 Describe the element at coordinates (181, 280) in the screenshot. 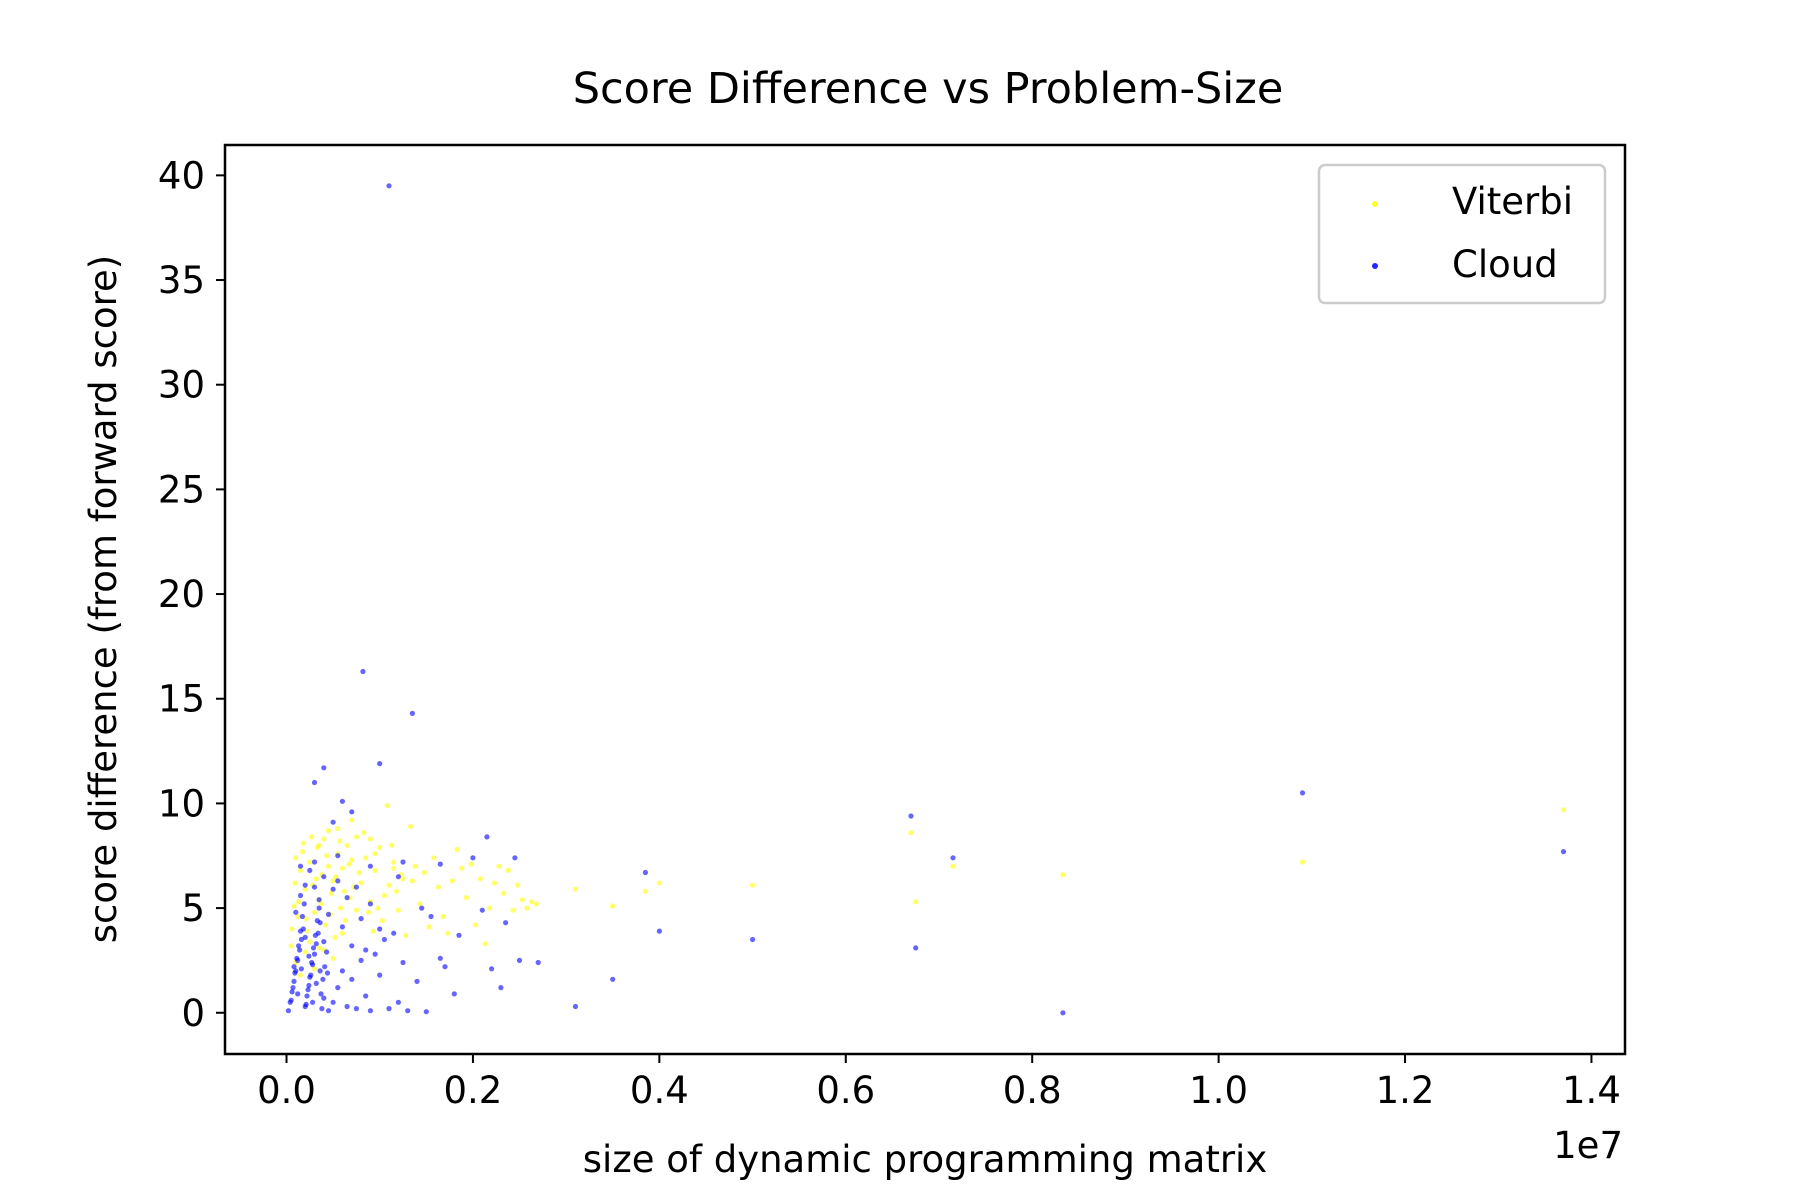

I see `y-tick-label: 35` at that location.